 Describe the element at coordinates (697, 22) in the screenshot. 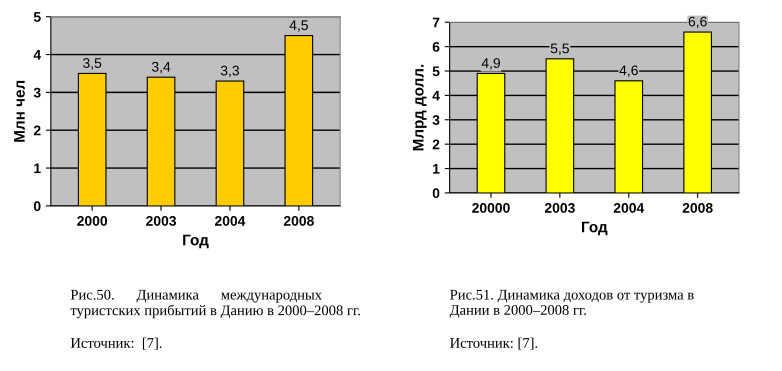

I see `data-label: 6,6` at that location.